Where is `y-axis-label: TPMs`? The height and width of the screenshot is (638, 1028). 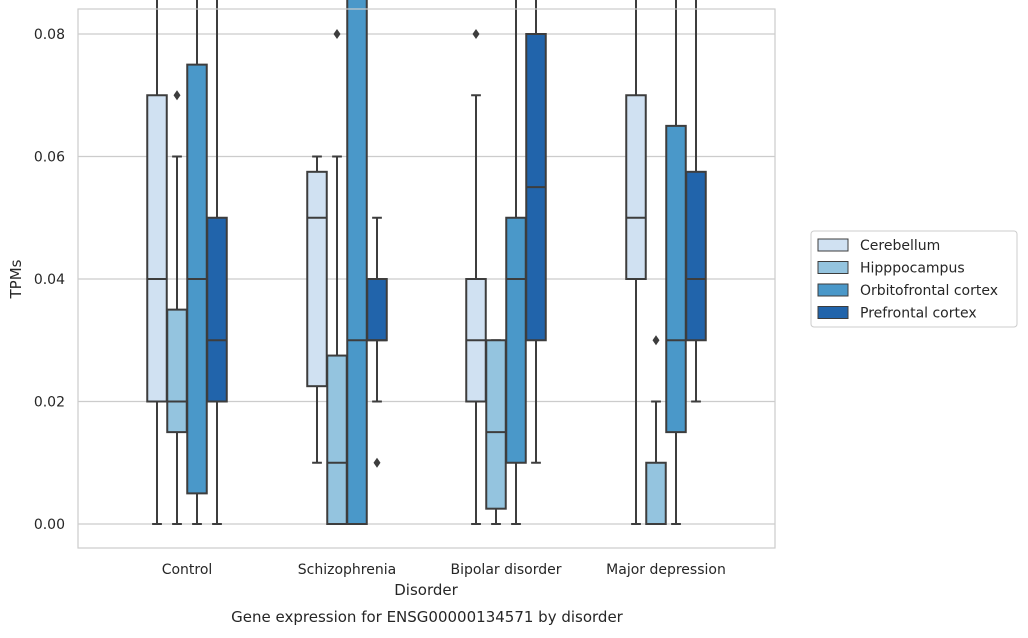
y-axis-label: TPMs is located at coordinates (16, 279).